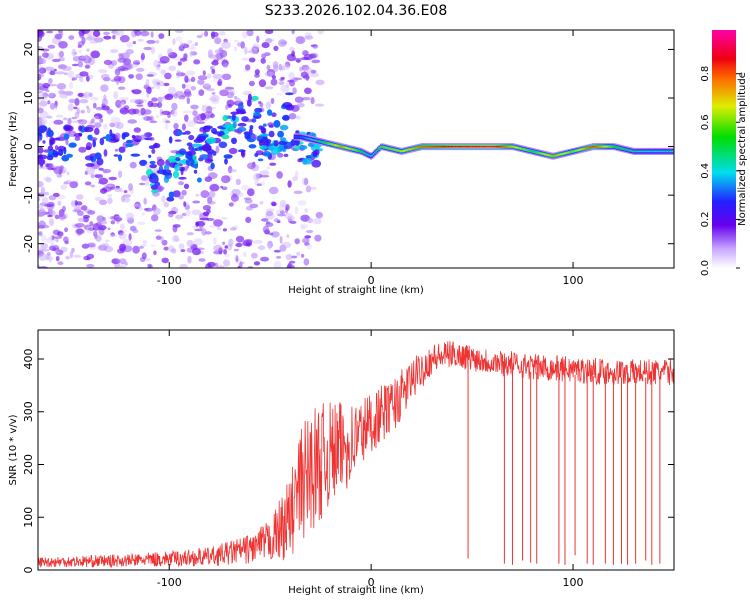  What do you see at coordinates (28, 244) in the screenshot?
I see `spectrogram-y-tick-label: -20` at bounding box center [28, 244].